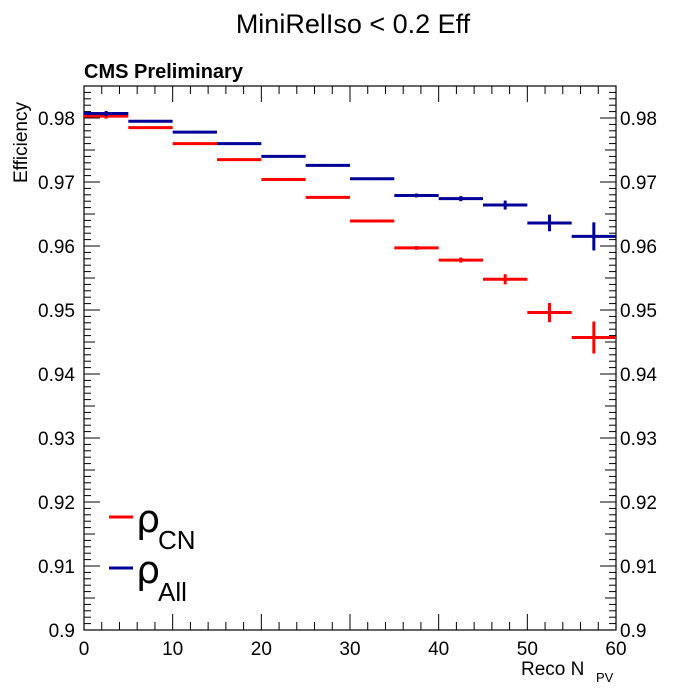 Image resolution: width=700 pixels, height=700 pixels. What do you see at coordinates (638, 567) in the screenshot?
I see `y-tick-label-right: 0.91` at bounding box center [638, 567].